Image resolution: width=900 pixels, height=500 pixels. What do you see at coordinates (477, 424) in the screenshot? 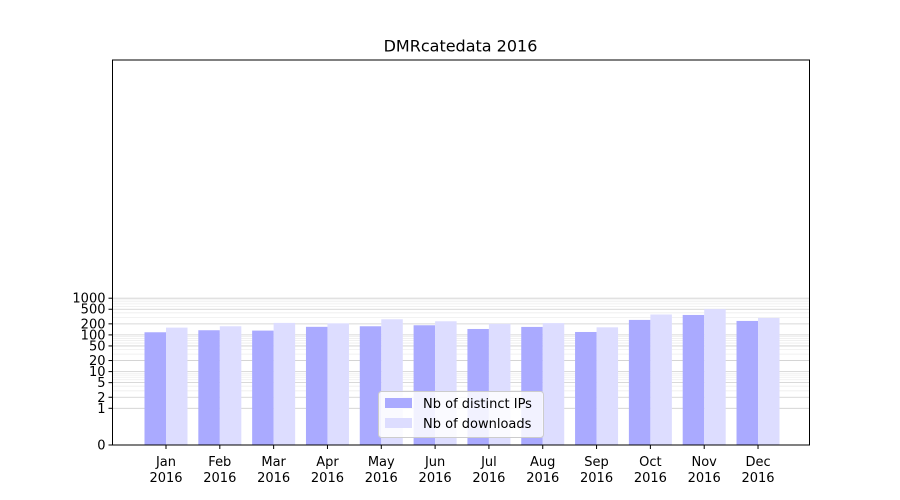
I see `legend-label: Nb of downloads` at bounding box center [477, 424].